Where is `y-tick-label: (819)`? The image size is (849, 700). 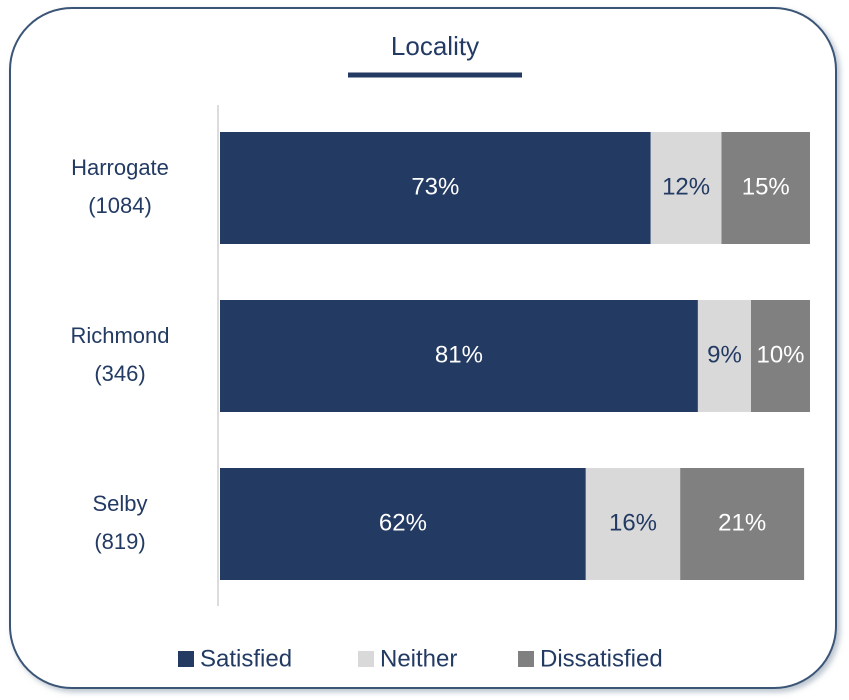 y-tick-label: (819) is located at coordinates (119, 541).